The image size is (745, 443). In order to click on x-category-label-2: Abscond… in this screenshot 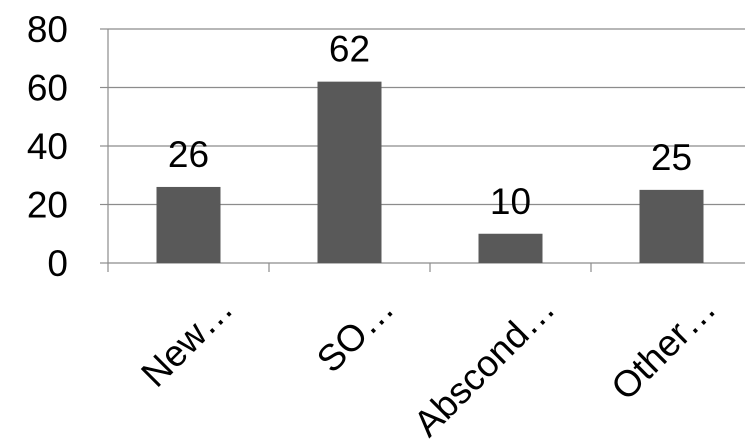, I will do `click(484, 365)`.